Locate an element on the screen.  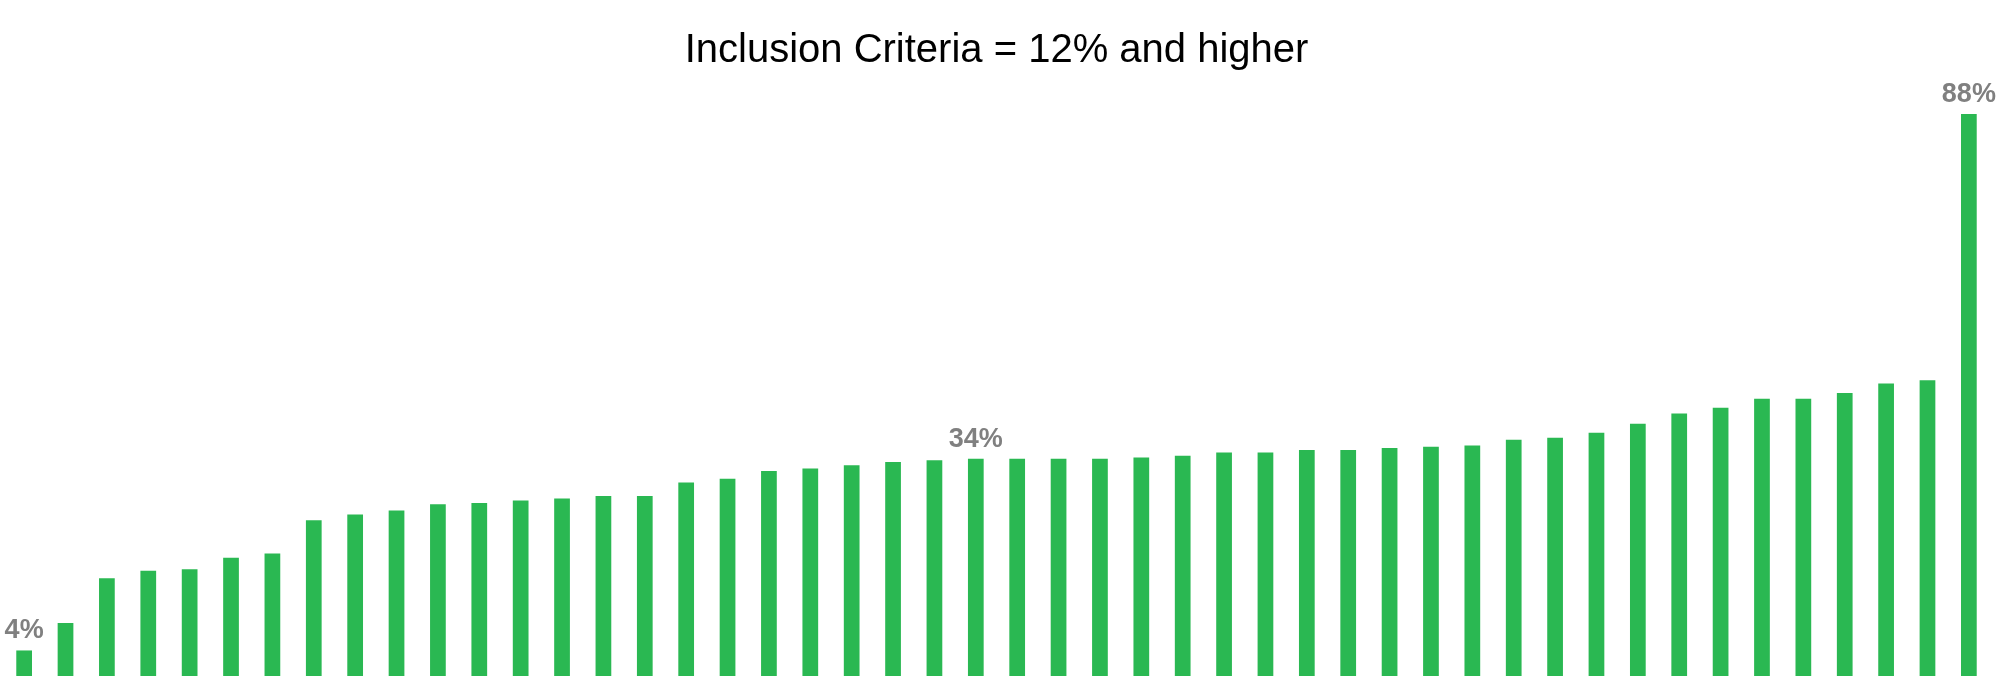
data-label: 88% is located at coordinates (1968, 93).